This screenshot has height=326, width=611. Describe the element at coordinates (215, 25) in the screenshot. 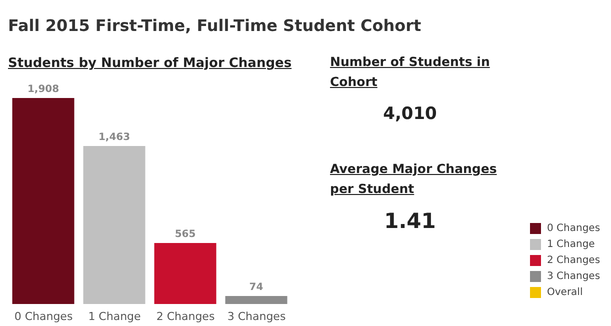

I see `chart-title: Fall 2015 First-Time, Full-Time Student Cohort` at that location.